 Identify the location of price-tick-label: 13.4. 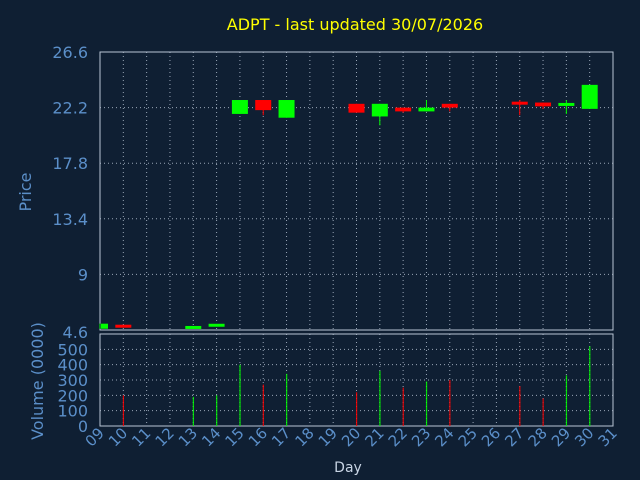
(70, 219).